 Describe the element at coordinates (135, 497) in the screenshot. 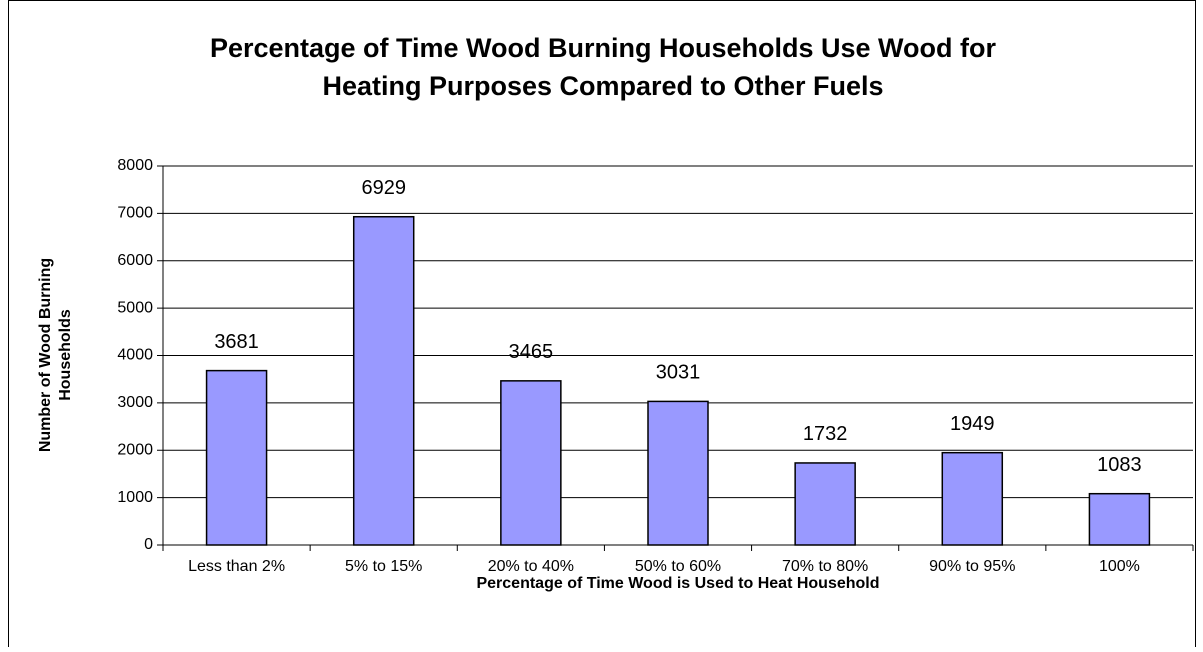

I see `y-tick-label: 1000` at that location.